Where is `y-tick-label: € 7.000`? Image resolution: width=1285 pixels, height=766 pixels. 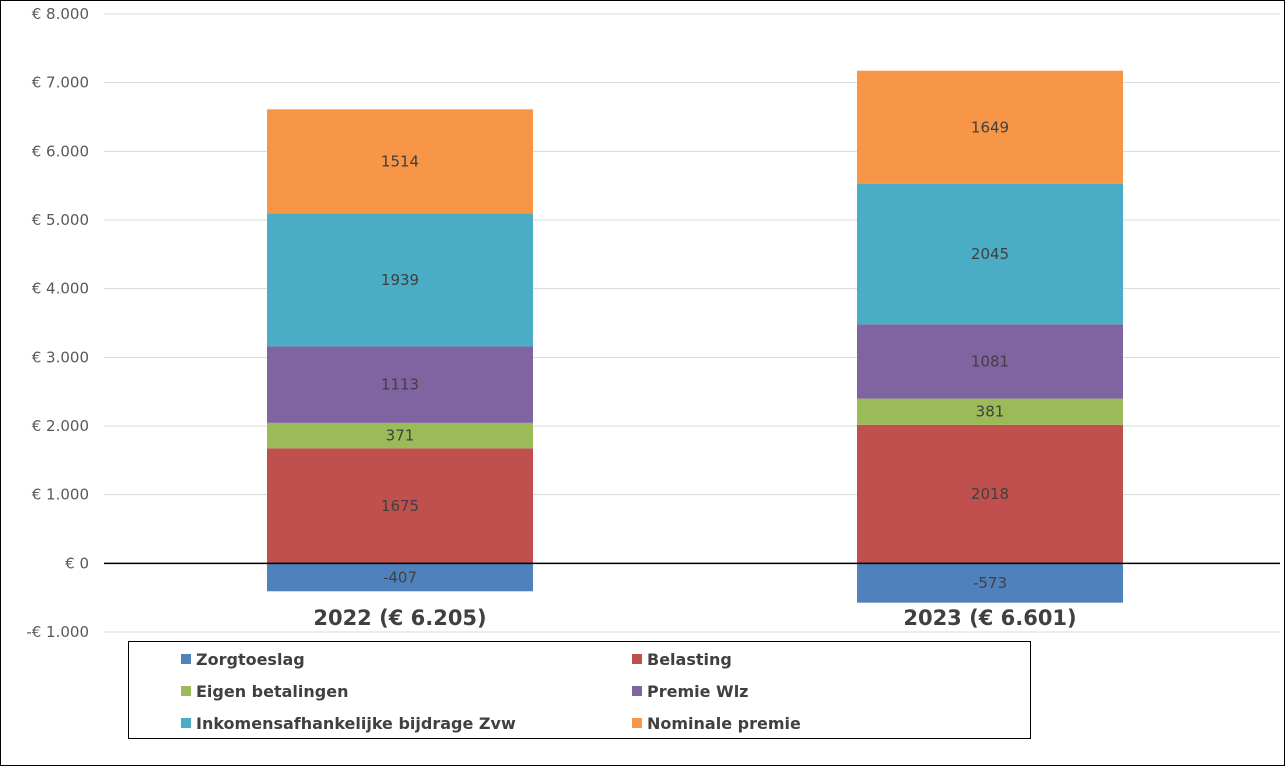 y-tick-label: € 7.000 is located at coordinates (60, 83).